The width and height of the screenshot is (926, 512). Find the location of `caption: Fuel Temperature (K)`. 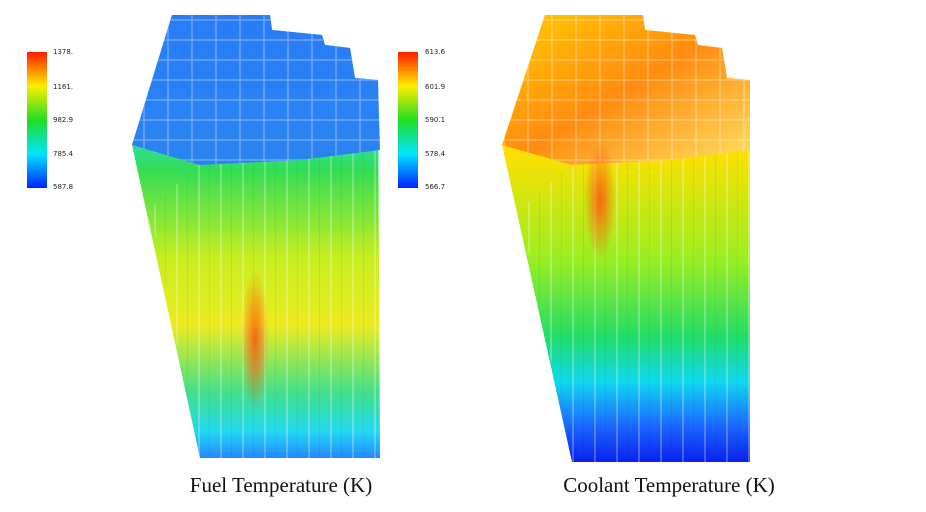

caption: Fuel Temperature (K) is located at coordinates (281, 485).